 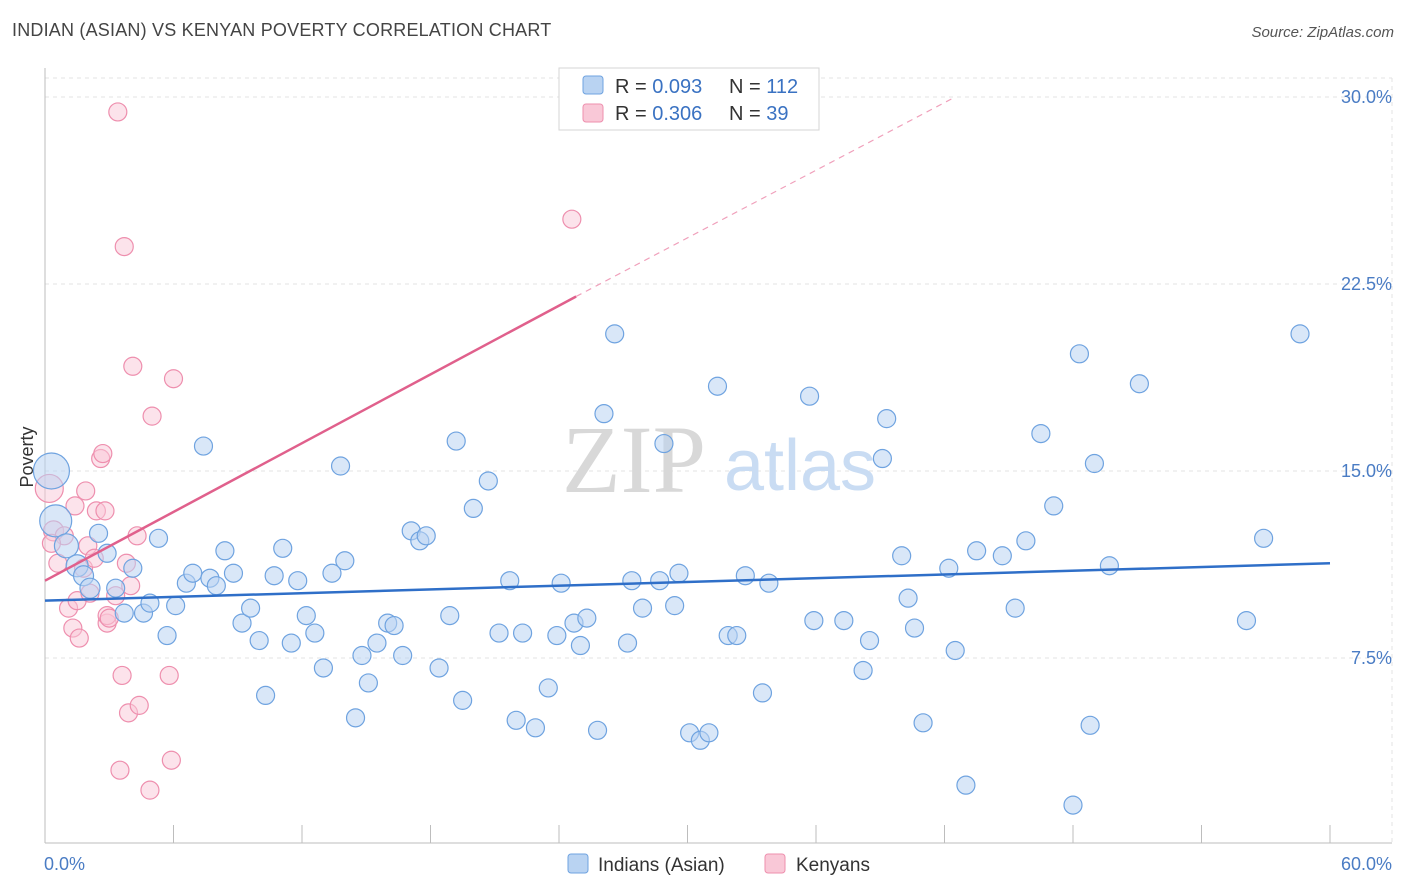 I want to click on x-tick-label: 60.0%, so click(x=1366, y=864).